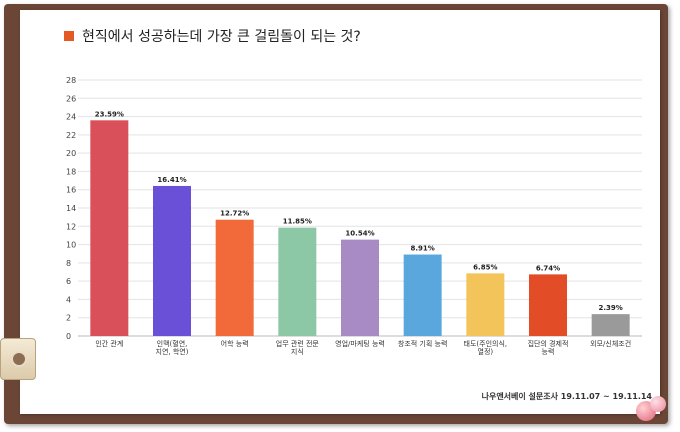 The image size is (680, 432). Describe the element at coordinates (235, 343) in the screenshot. I see `x-tick-label: 어학 능력` at that location.